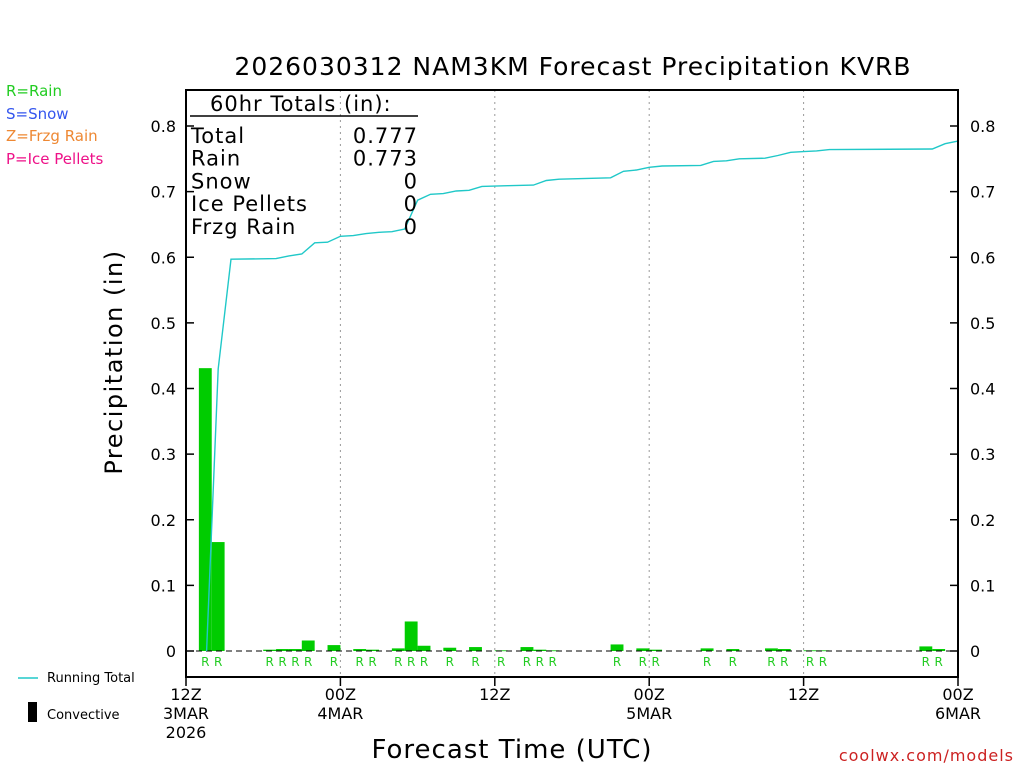 This screenshot has height=768, width=1024. I want to click on x-tick-label: 5MAR, so click(649, 713).